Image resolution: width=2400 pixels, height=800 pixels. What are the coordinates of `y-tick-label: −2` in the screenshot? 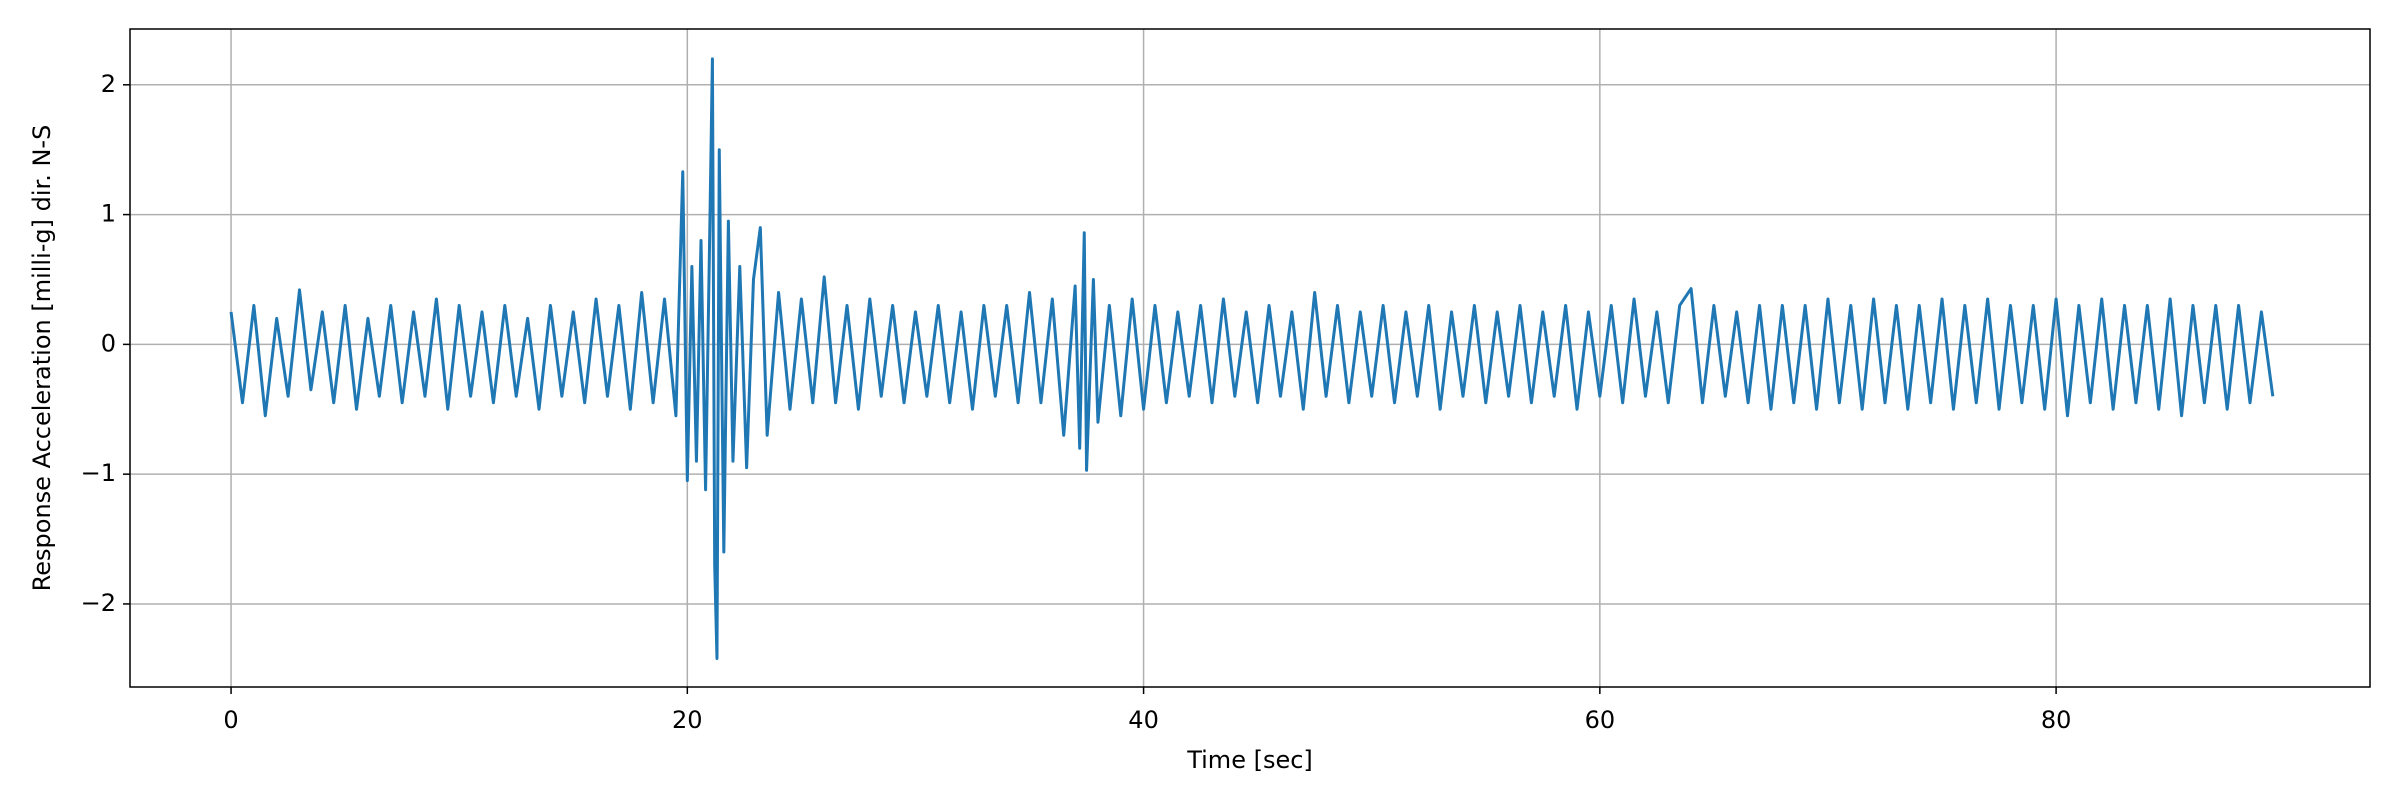 It's located at (98, 603).